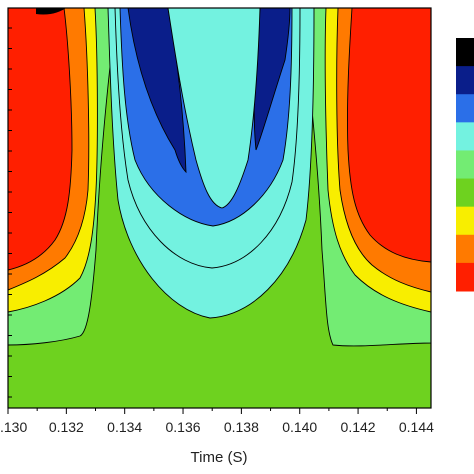  Describe the element at coordinates (183, 427) in the screenshot. I see `x-tick-label: 0.136` at that location.